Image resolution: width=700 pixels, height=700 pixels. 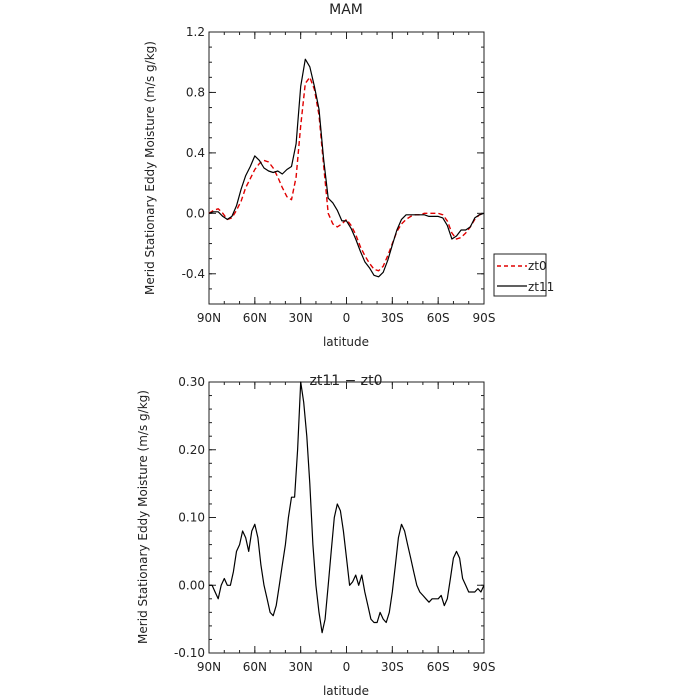 What do you see at coordinates (520, 275) in the screenshot?
I see `legend-box` at bounding box center [520, 275].